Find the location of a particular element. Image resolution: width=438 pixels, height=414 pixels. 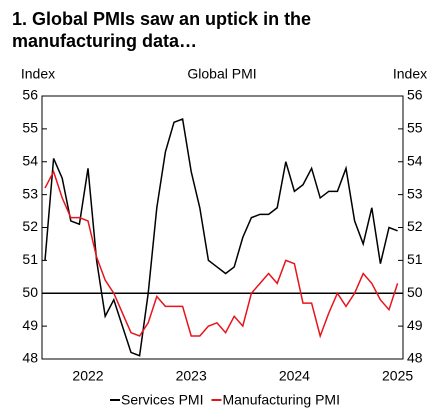

chart-subtitle: Global PMI is located at coordinates (221, 74).